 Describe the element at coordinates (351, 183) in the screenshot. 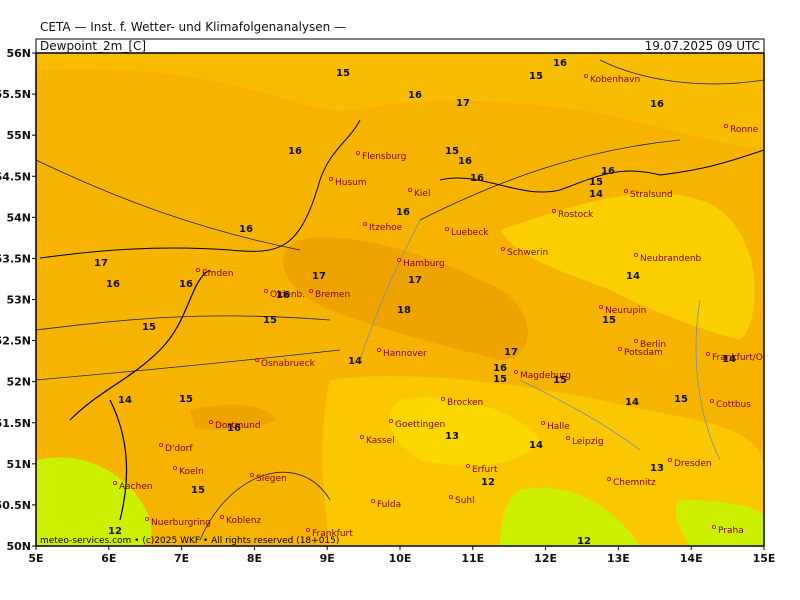

I see `city-label: Husum` at that location.